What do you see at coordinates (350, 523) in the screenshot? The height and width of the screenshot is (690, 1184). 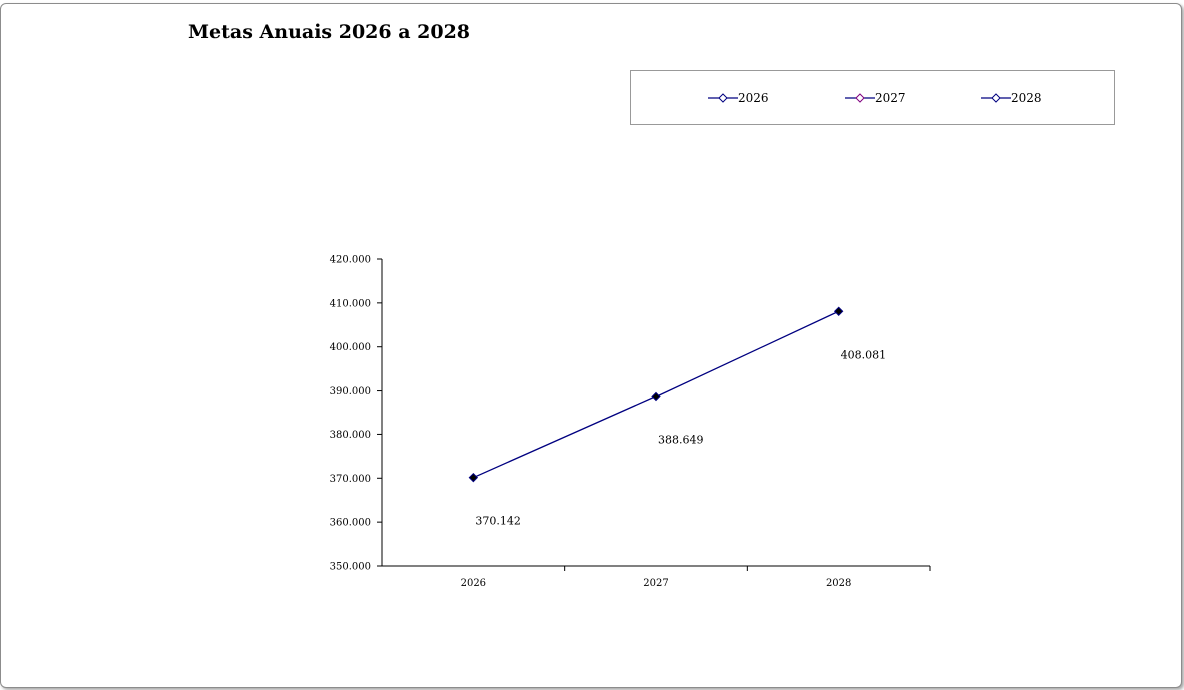 I see `y-tick-label: 360.000` at bounding box center [350, 523].